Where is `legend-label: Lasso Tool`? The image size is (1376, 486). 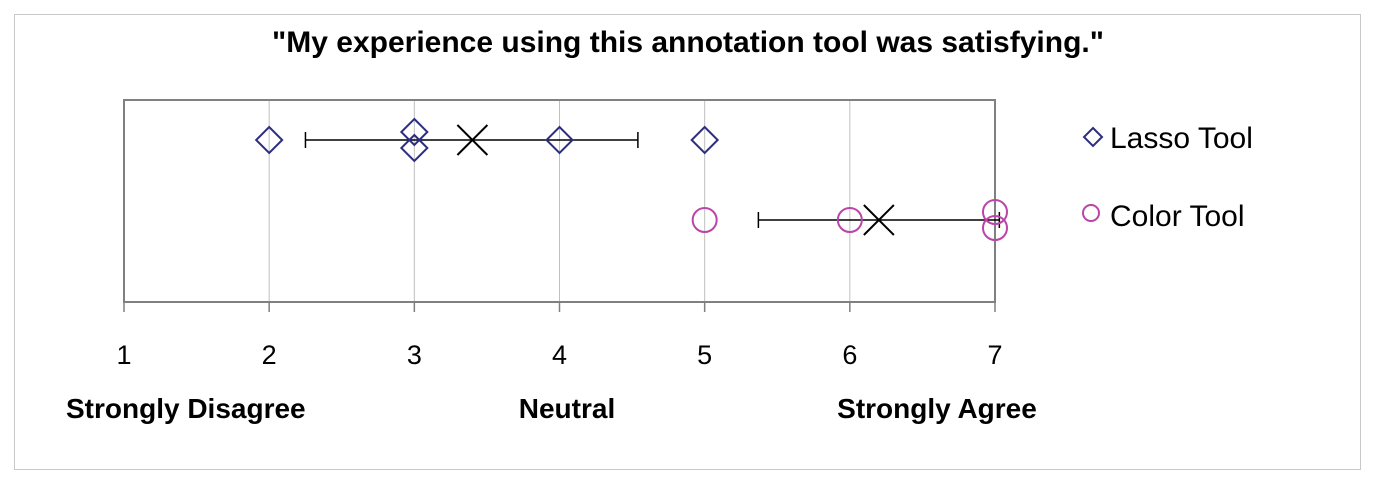 legend-label: Lasso Tool is located at coordinates (1181, 138).